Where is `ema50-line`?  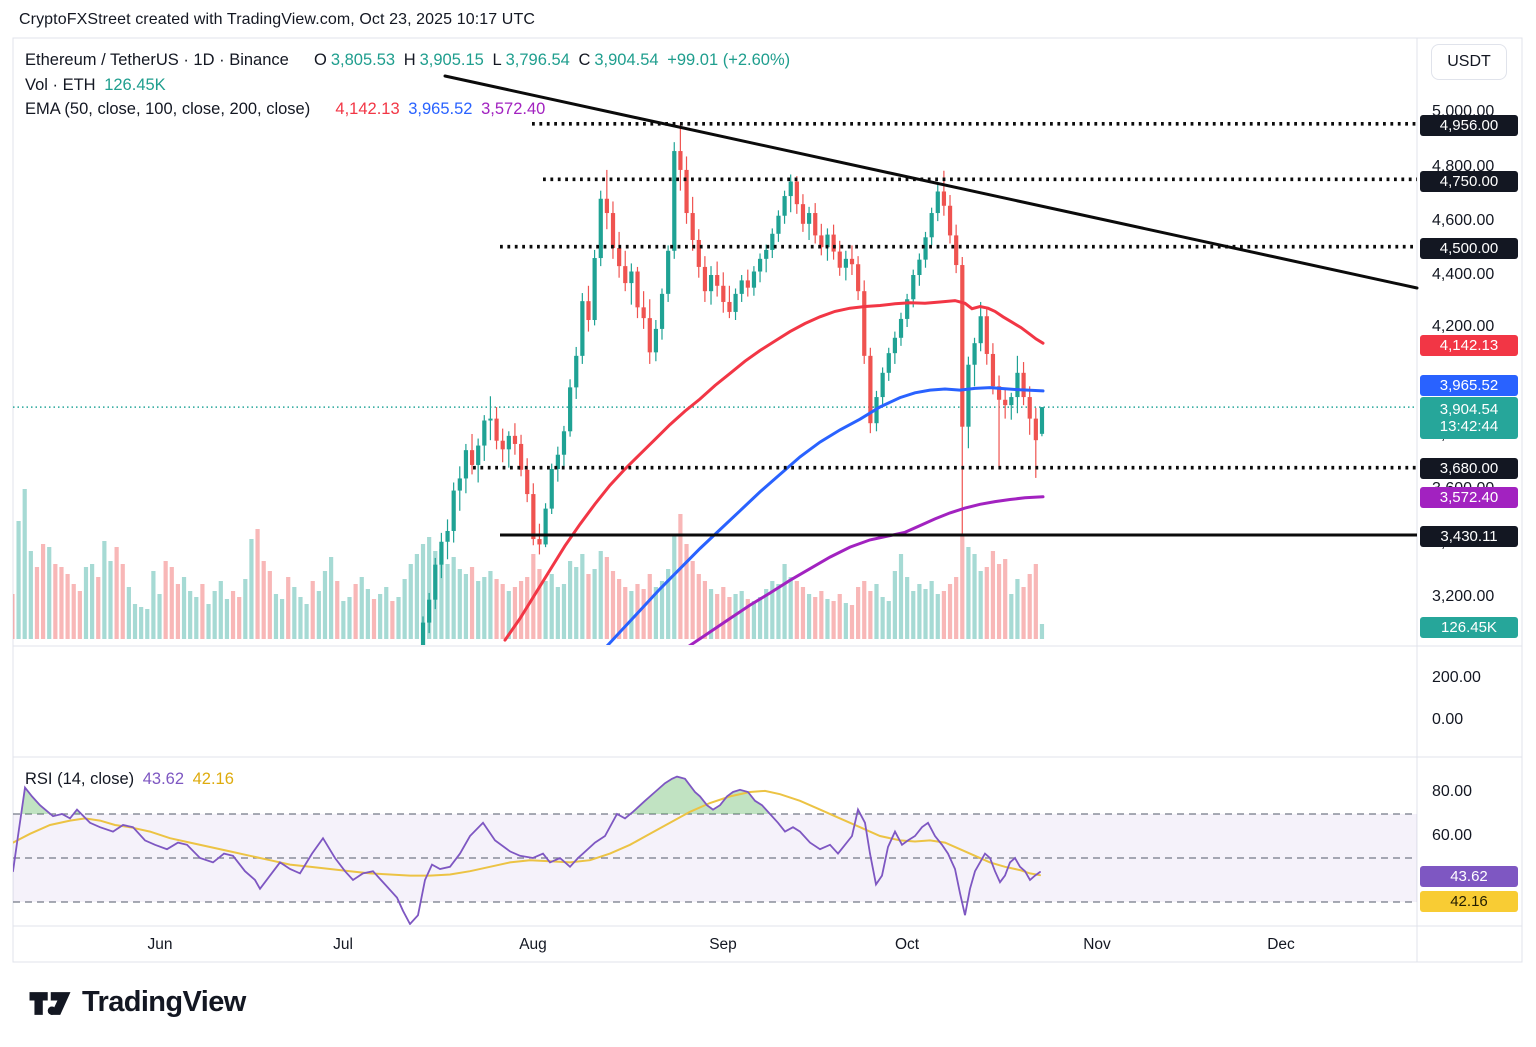 ema50-line is located at coordinates (774, 470).